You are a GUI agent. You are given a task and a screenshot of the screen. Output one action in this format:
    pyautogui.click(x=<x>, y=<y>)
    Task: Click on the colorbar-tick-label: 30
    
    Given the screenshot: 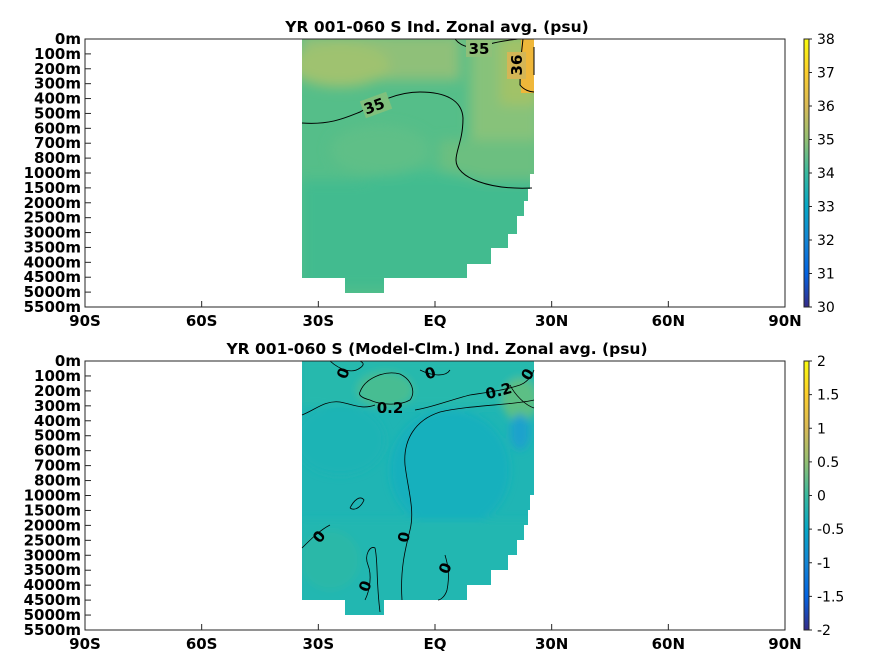 What is the action you would take?
    pyautogui.click(x=826, y=308)
    